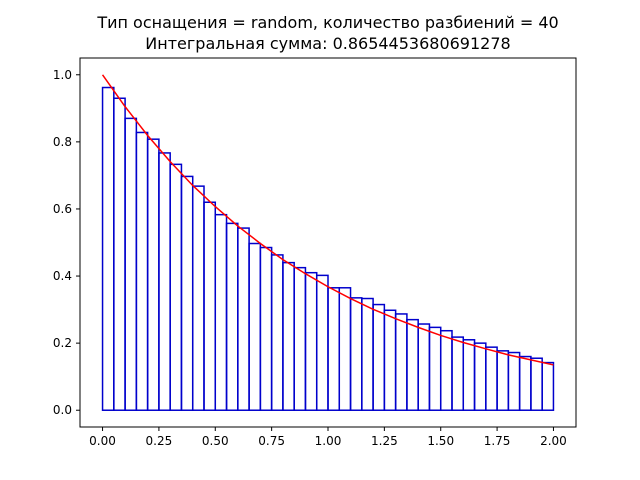  What do you see at coordinates (159, 441) in the screenshot?
I see `x-tick-label: 0.25` at bounding box center [159, 441].